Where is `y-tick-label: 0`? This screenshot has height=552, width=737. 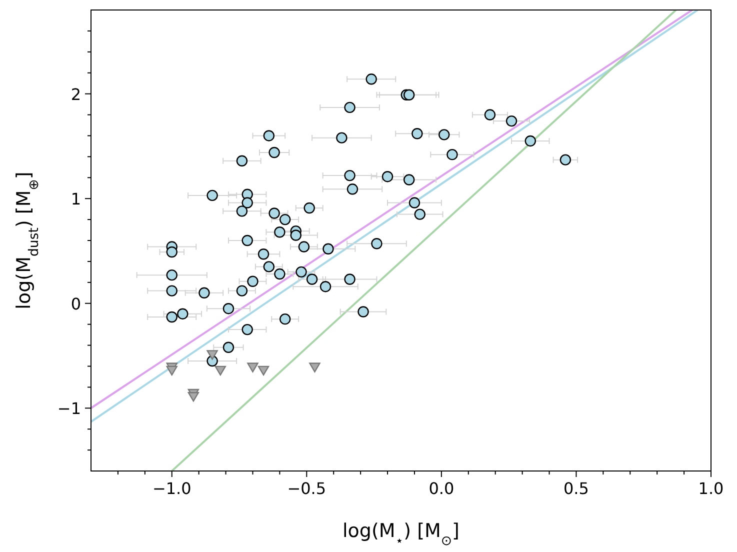 y-tick-label: 0 is located at coordinates (75, 304).